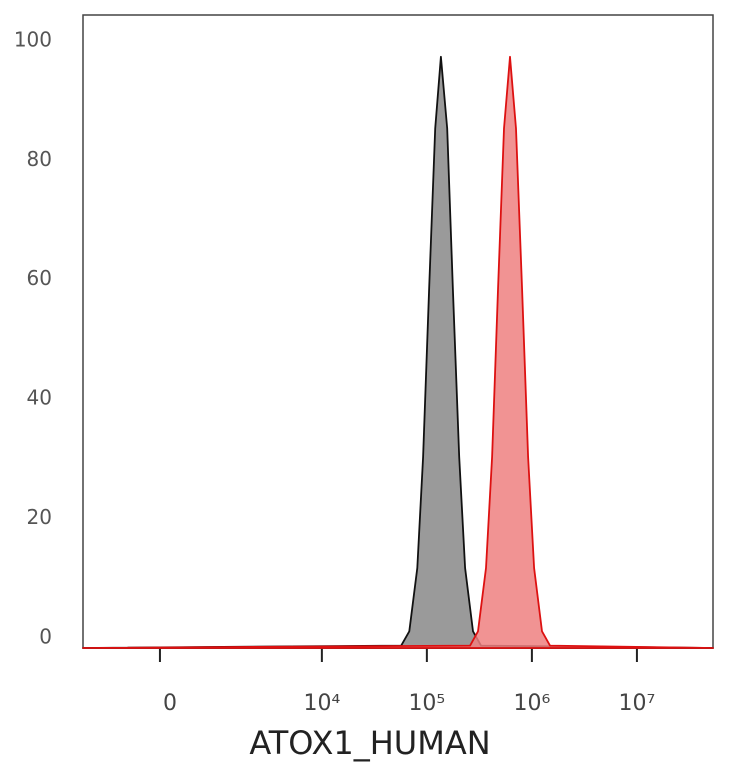 The image size is (734, 768). I want to click on x-tick-label: 10⁵, so click(426, 703).